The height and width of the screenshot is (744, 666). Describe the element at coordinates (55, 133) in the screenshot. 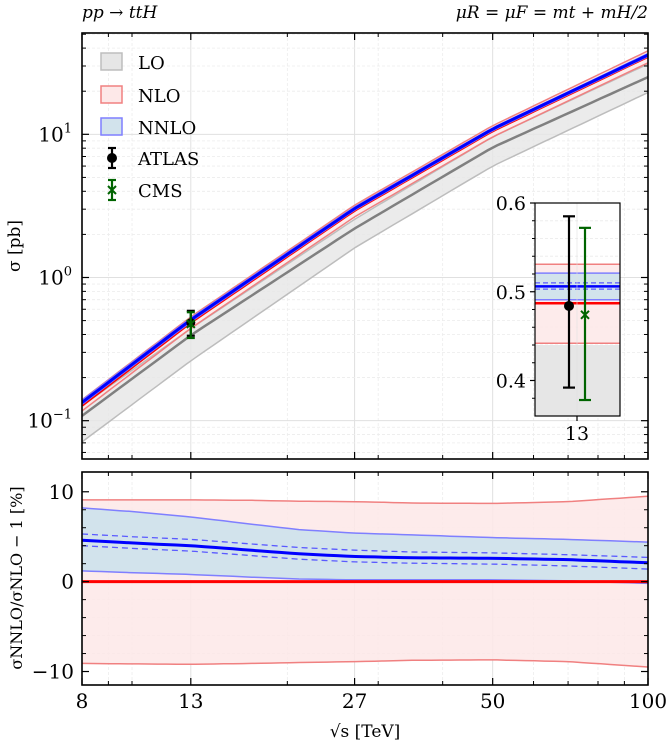

I see `main-y-tick-label: 10¹` at that location.